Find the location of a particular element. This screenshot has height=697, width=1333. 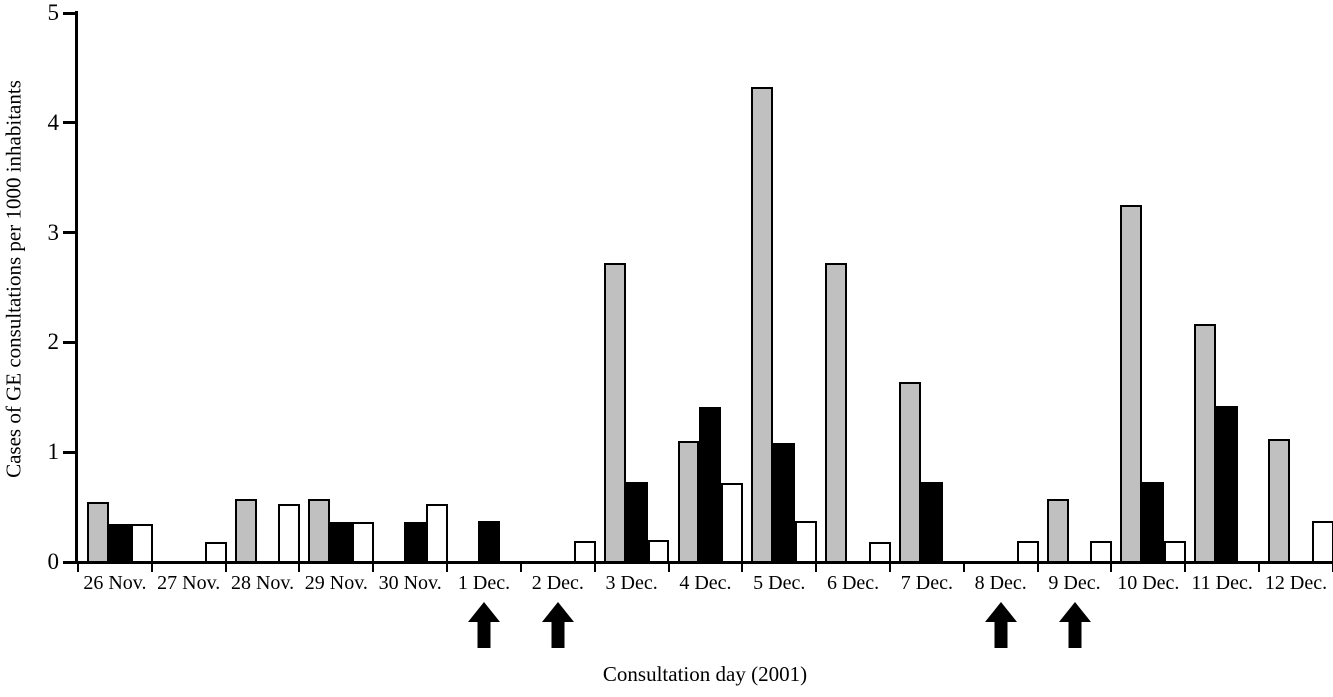

bar-black-series-7-dec is located at coordinates (931, 522).